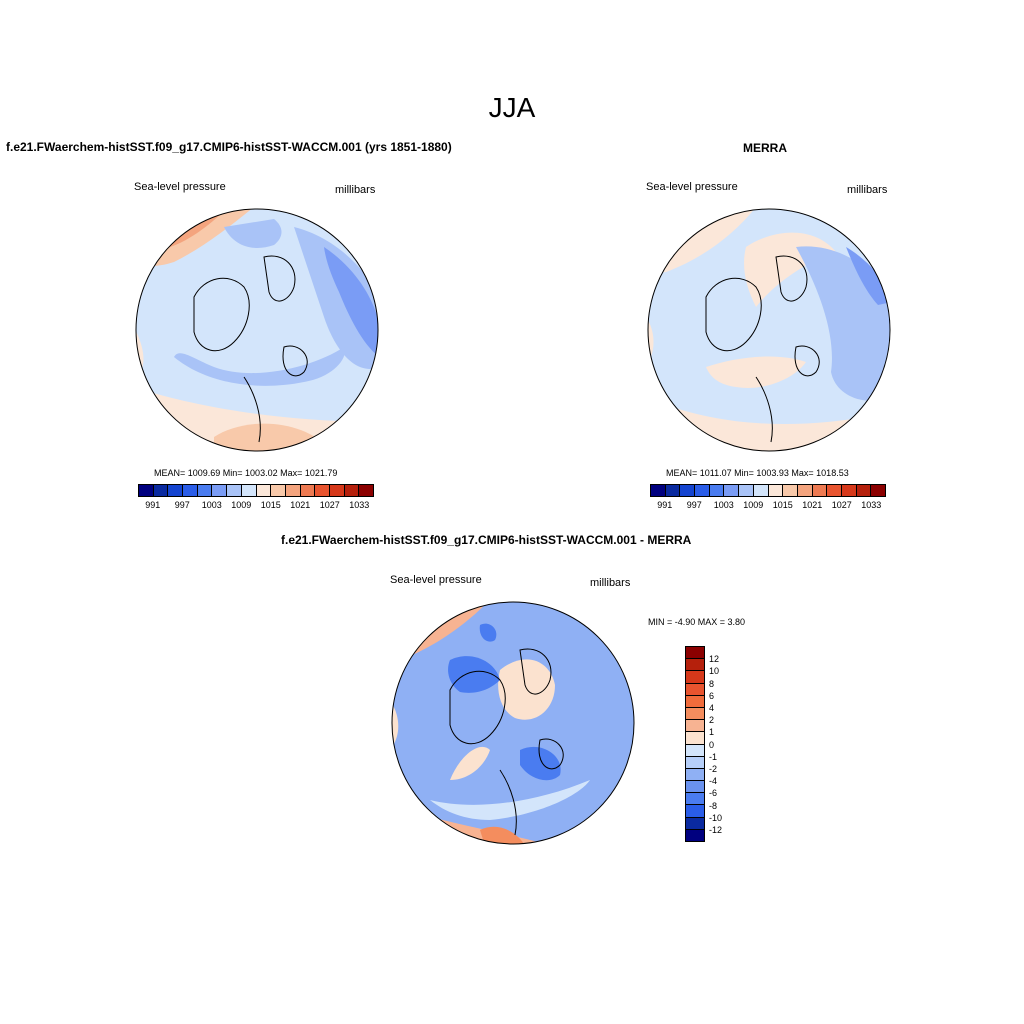 This screenshot has height=1024, width=1024. What do you see at coordinates (768, 506) in the screenshot?
I see `panel-2-colorbar-ticks: 991 997 1003 1009 1015 1021 1027 1033` at bounding box center [768, 506].